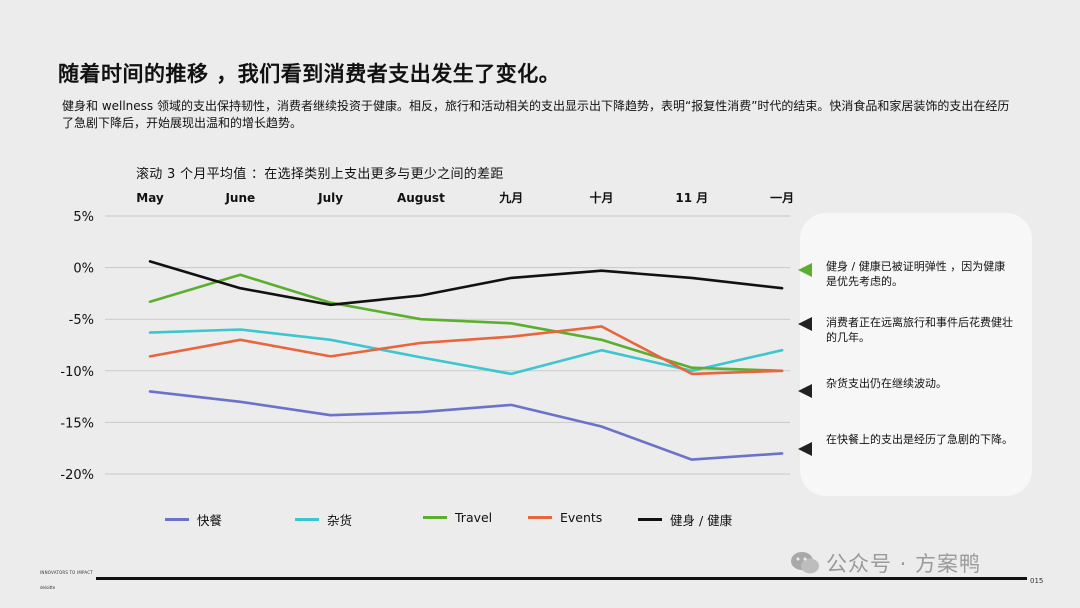 This screenshot has width=1080, height=608. Describe the element at coordinates (239, 198) in the screenshot. I see `x-tick-label: June` at that location.